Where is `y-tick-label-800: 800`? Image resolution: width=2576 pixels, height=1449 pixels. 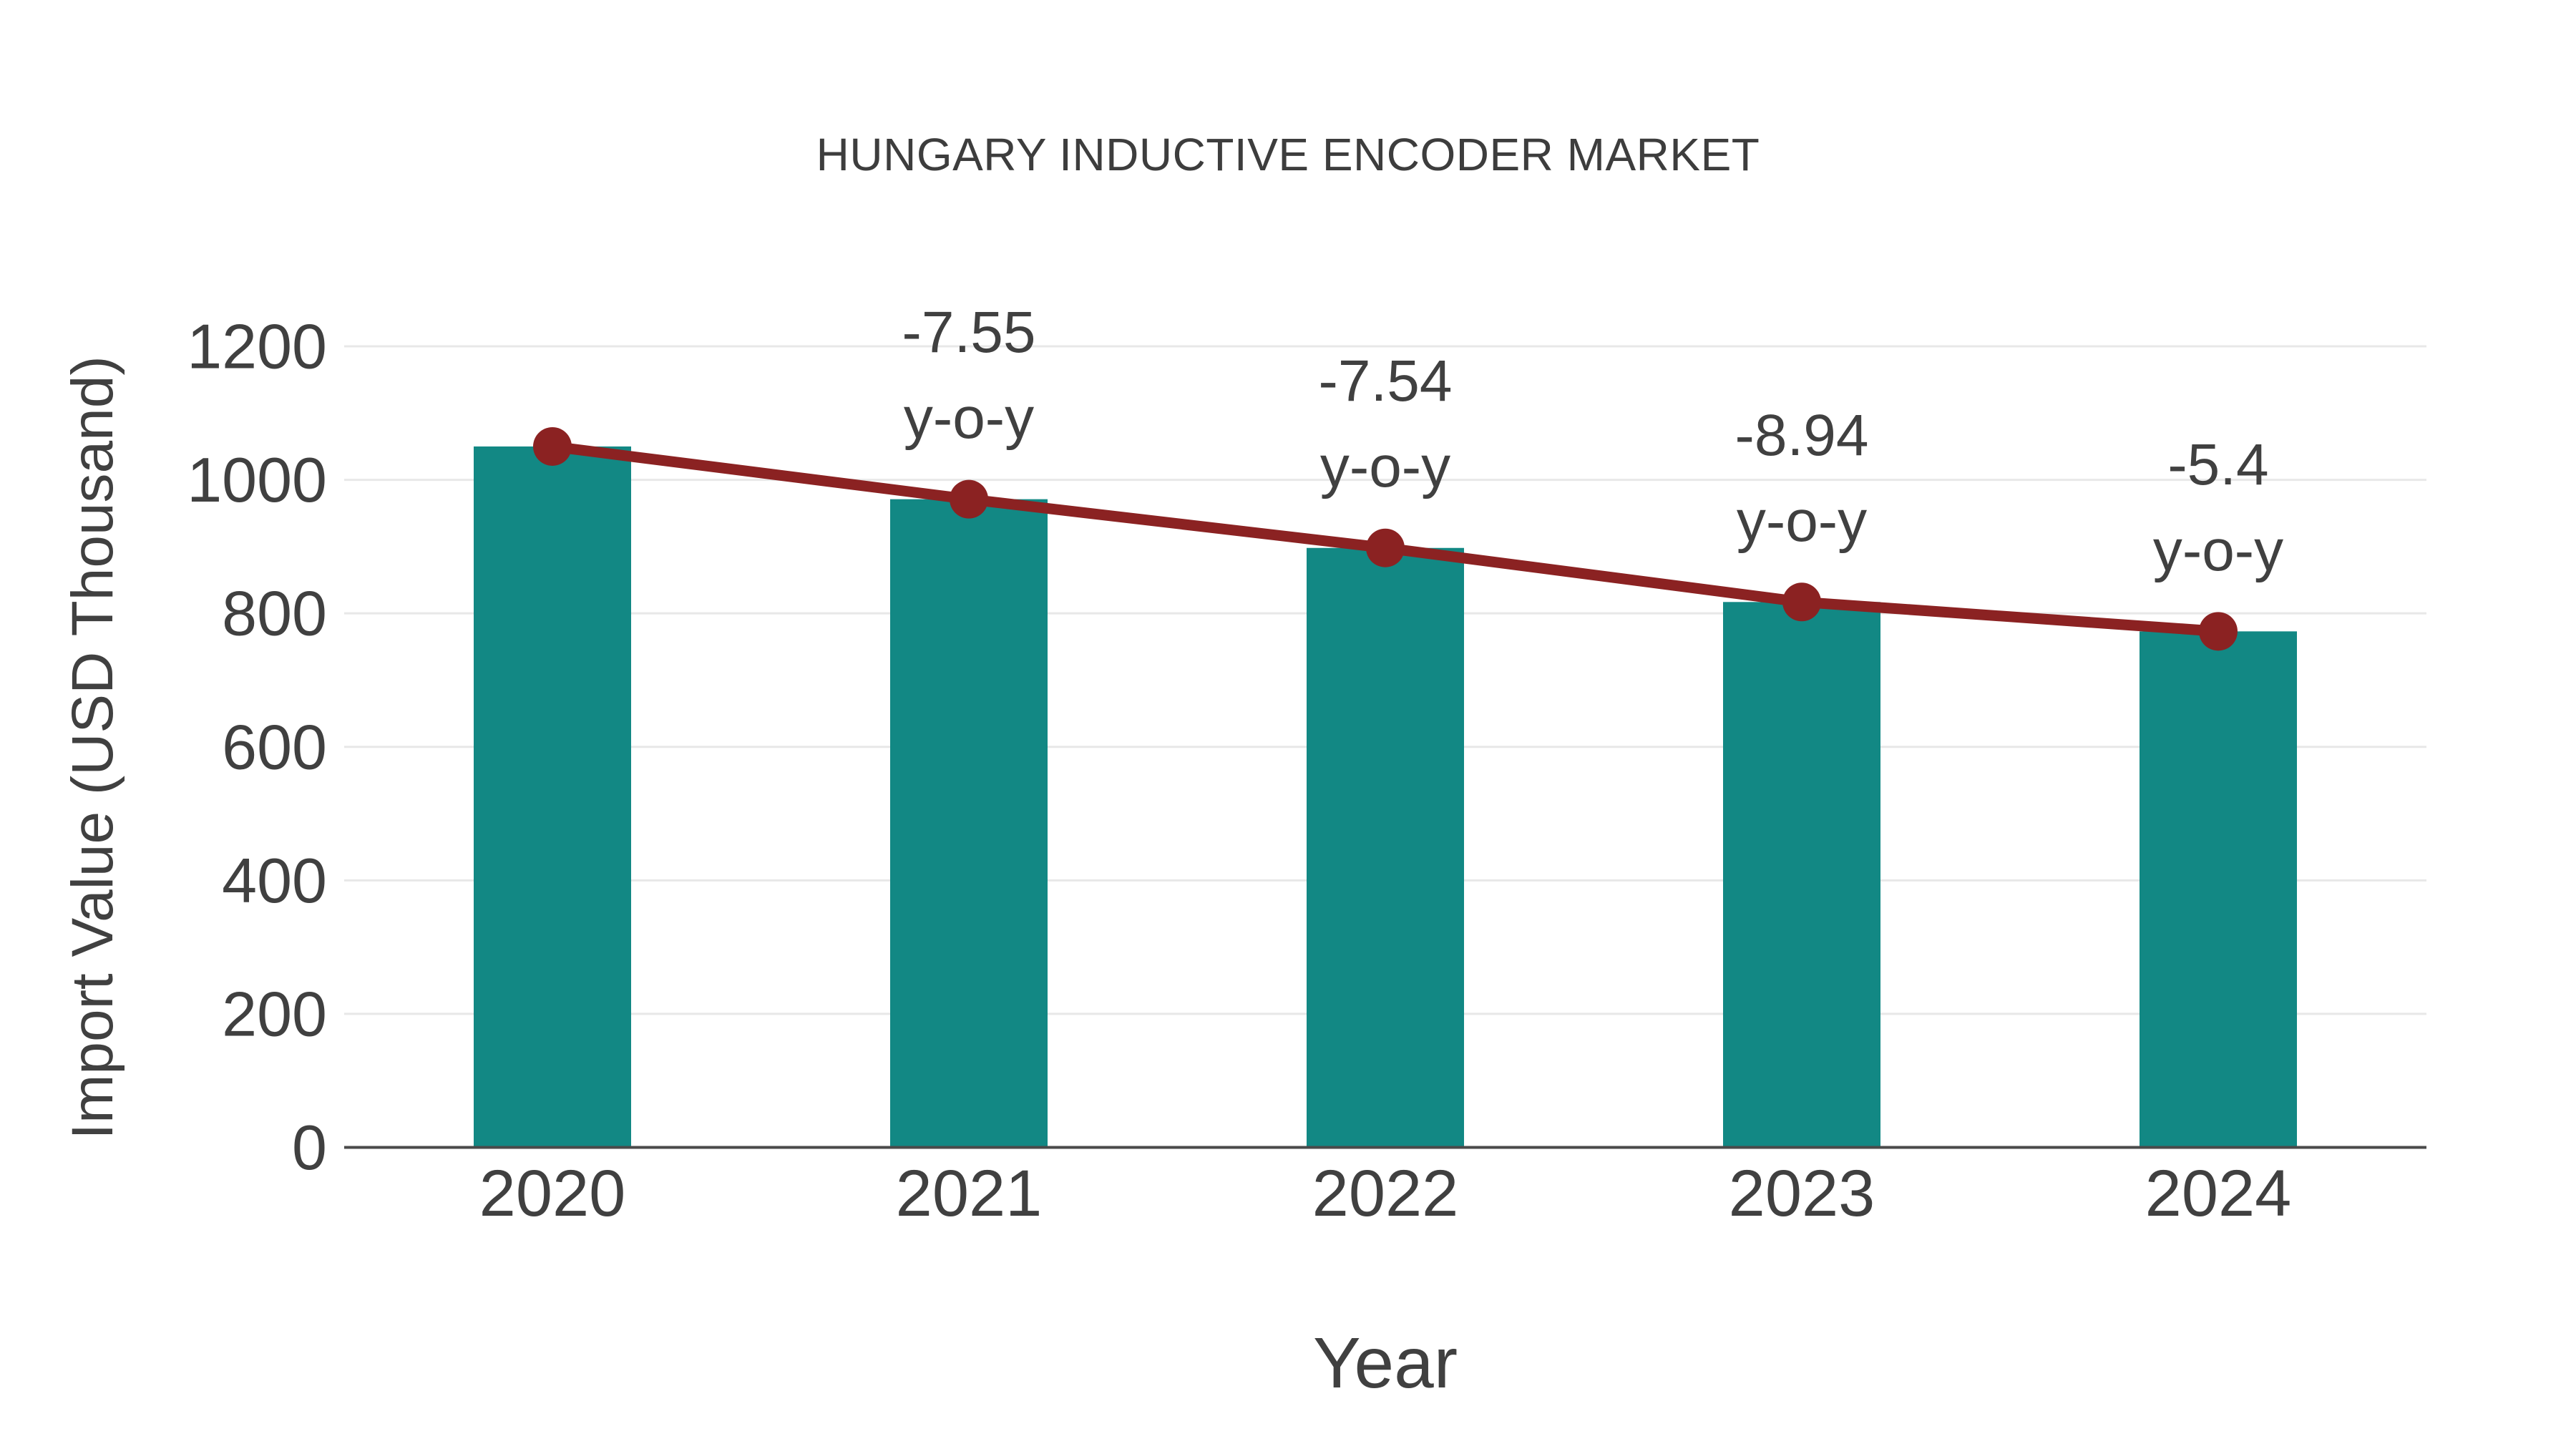
y-tick-label-800: 800 is located at coordinates (274, 613).